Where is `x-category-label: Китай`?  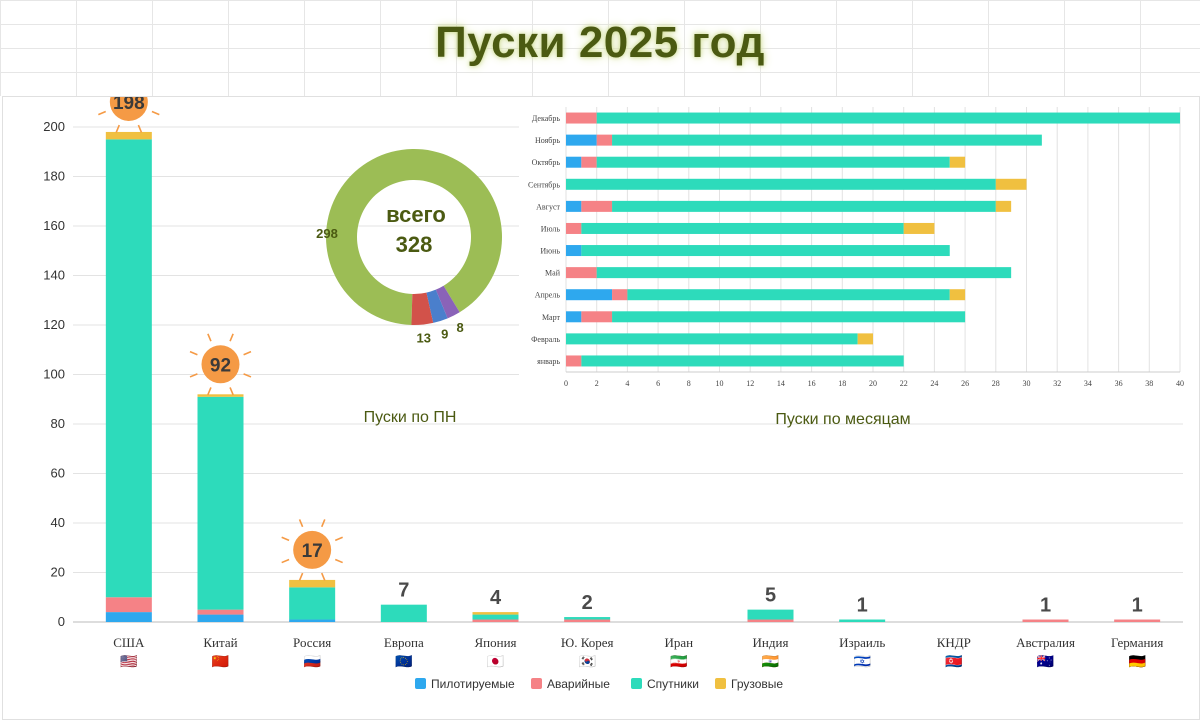
x-category-label: Китай is located at coordinates (220, 642).